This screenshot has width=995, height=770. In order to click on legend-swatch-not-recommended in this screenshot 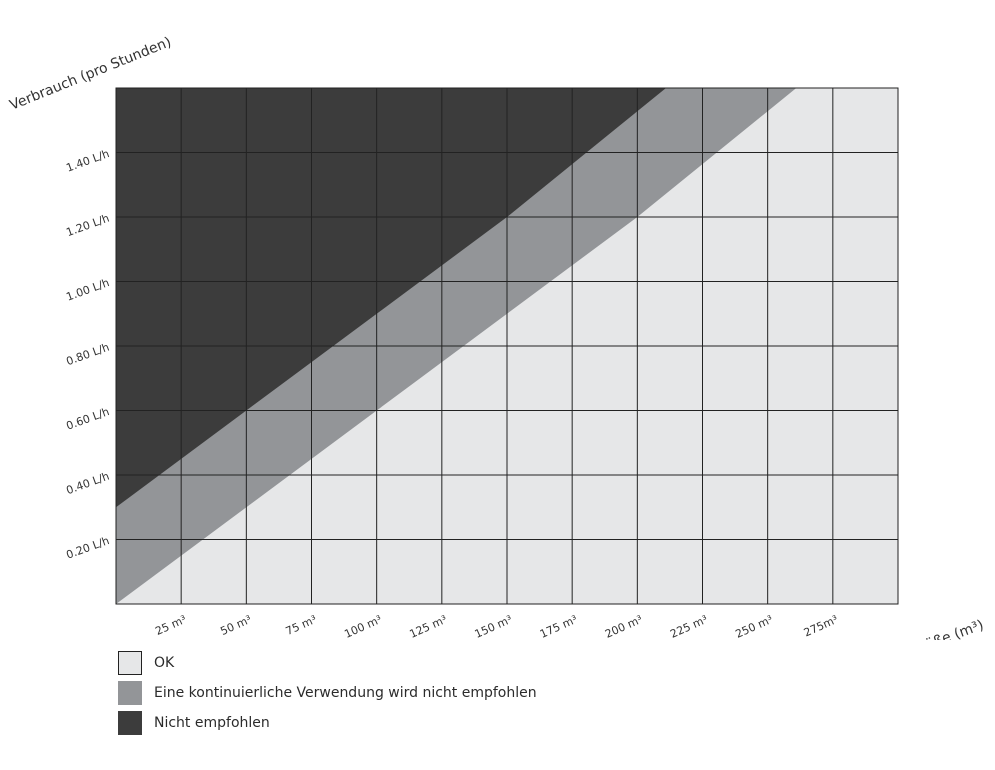, I will do `click(130, 723)`.